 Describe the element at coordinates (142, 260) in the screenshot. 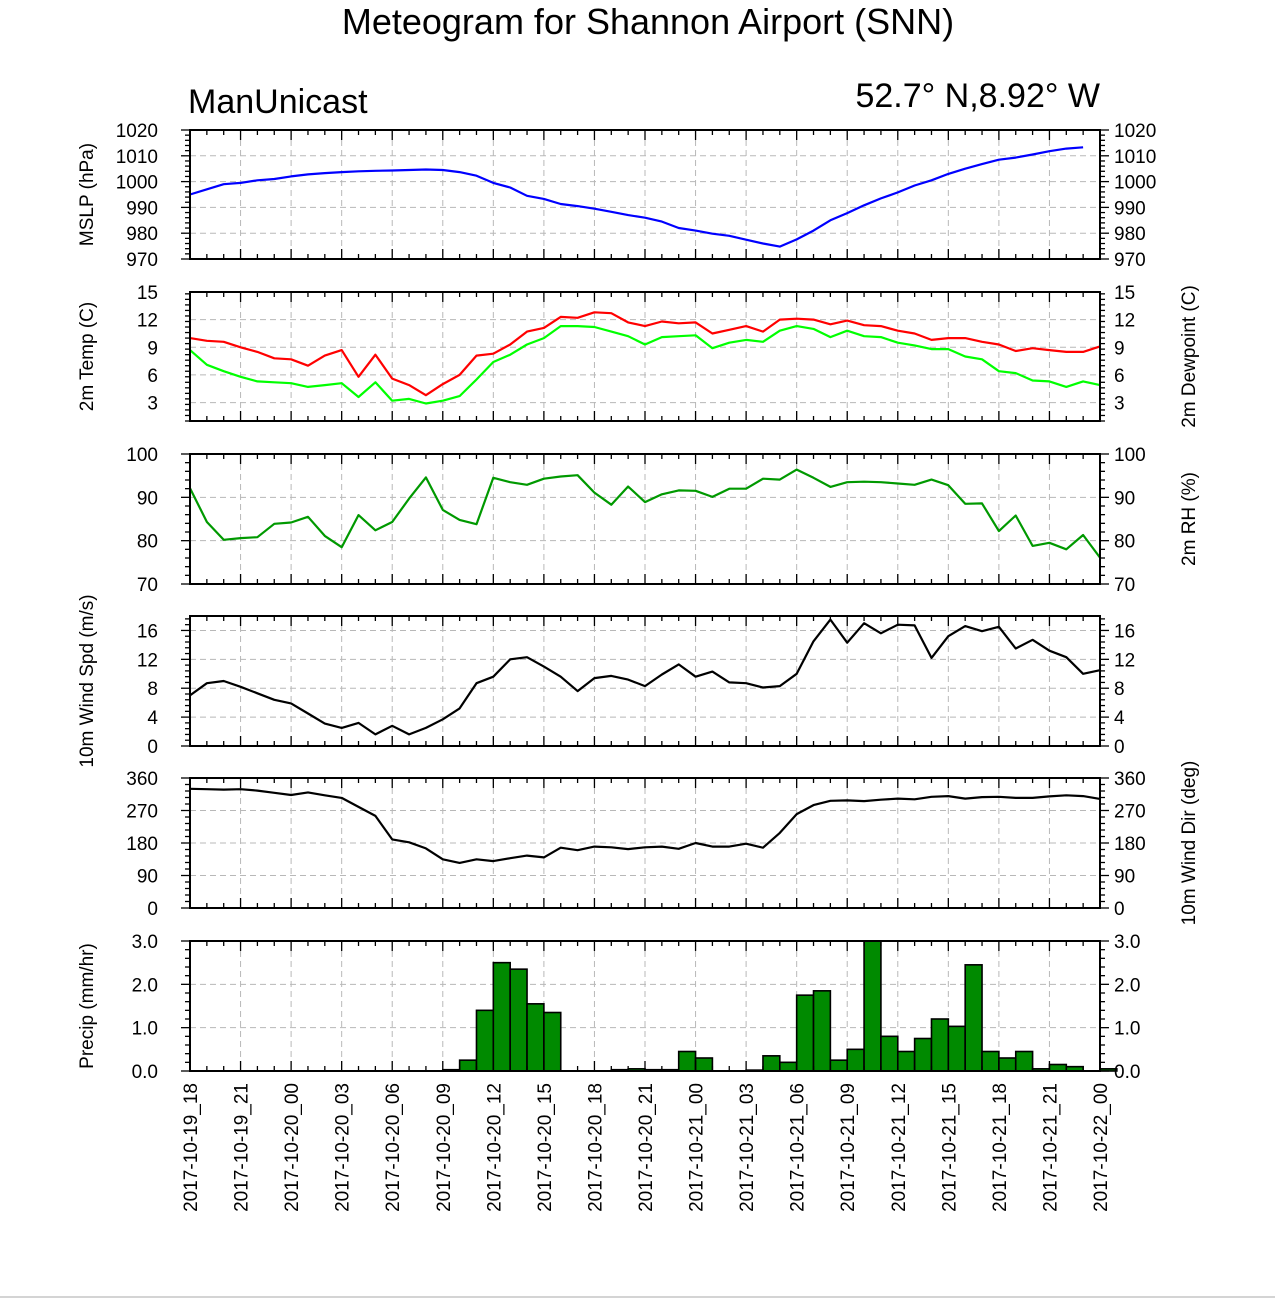

I see `y-tick-label-left: 970` at that location.